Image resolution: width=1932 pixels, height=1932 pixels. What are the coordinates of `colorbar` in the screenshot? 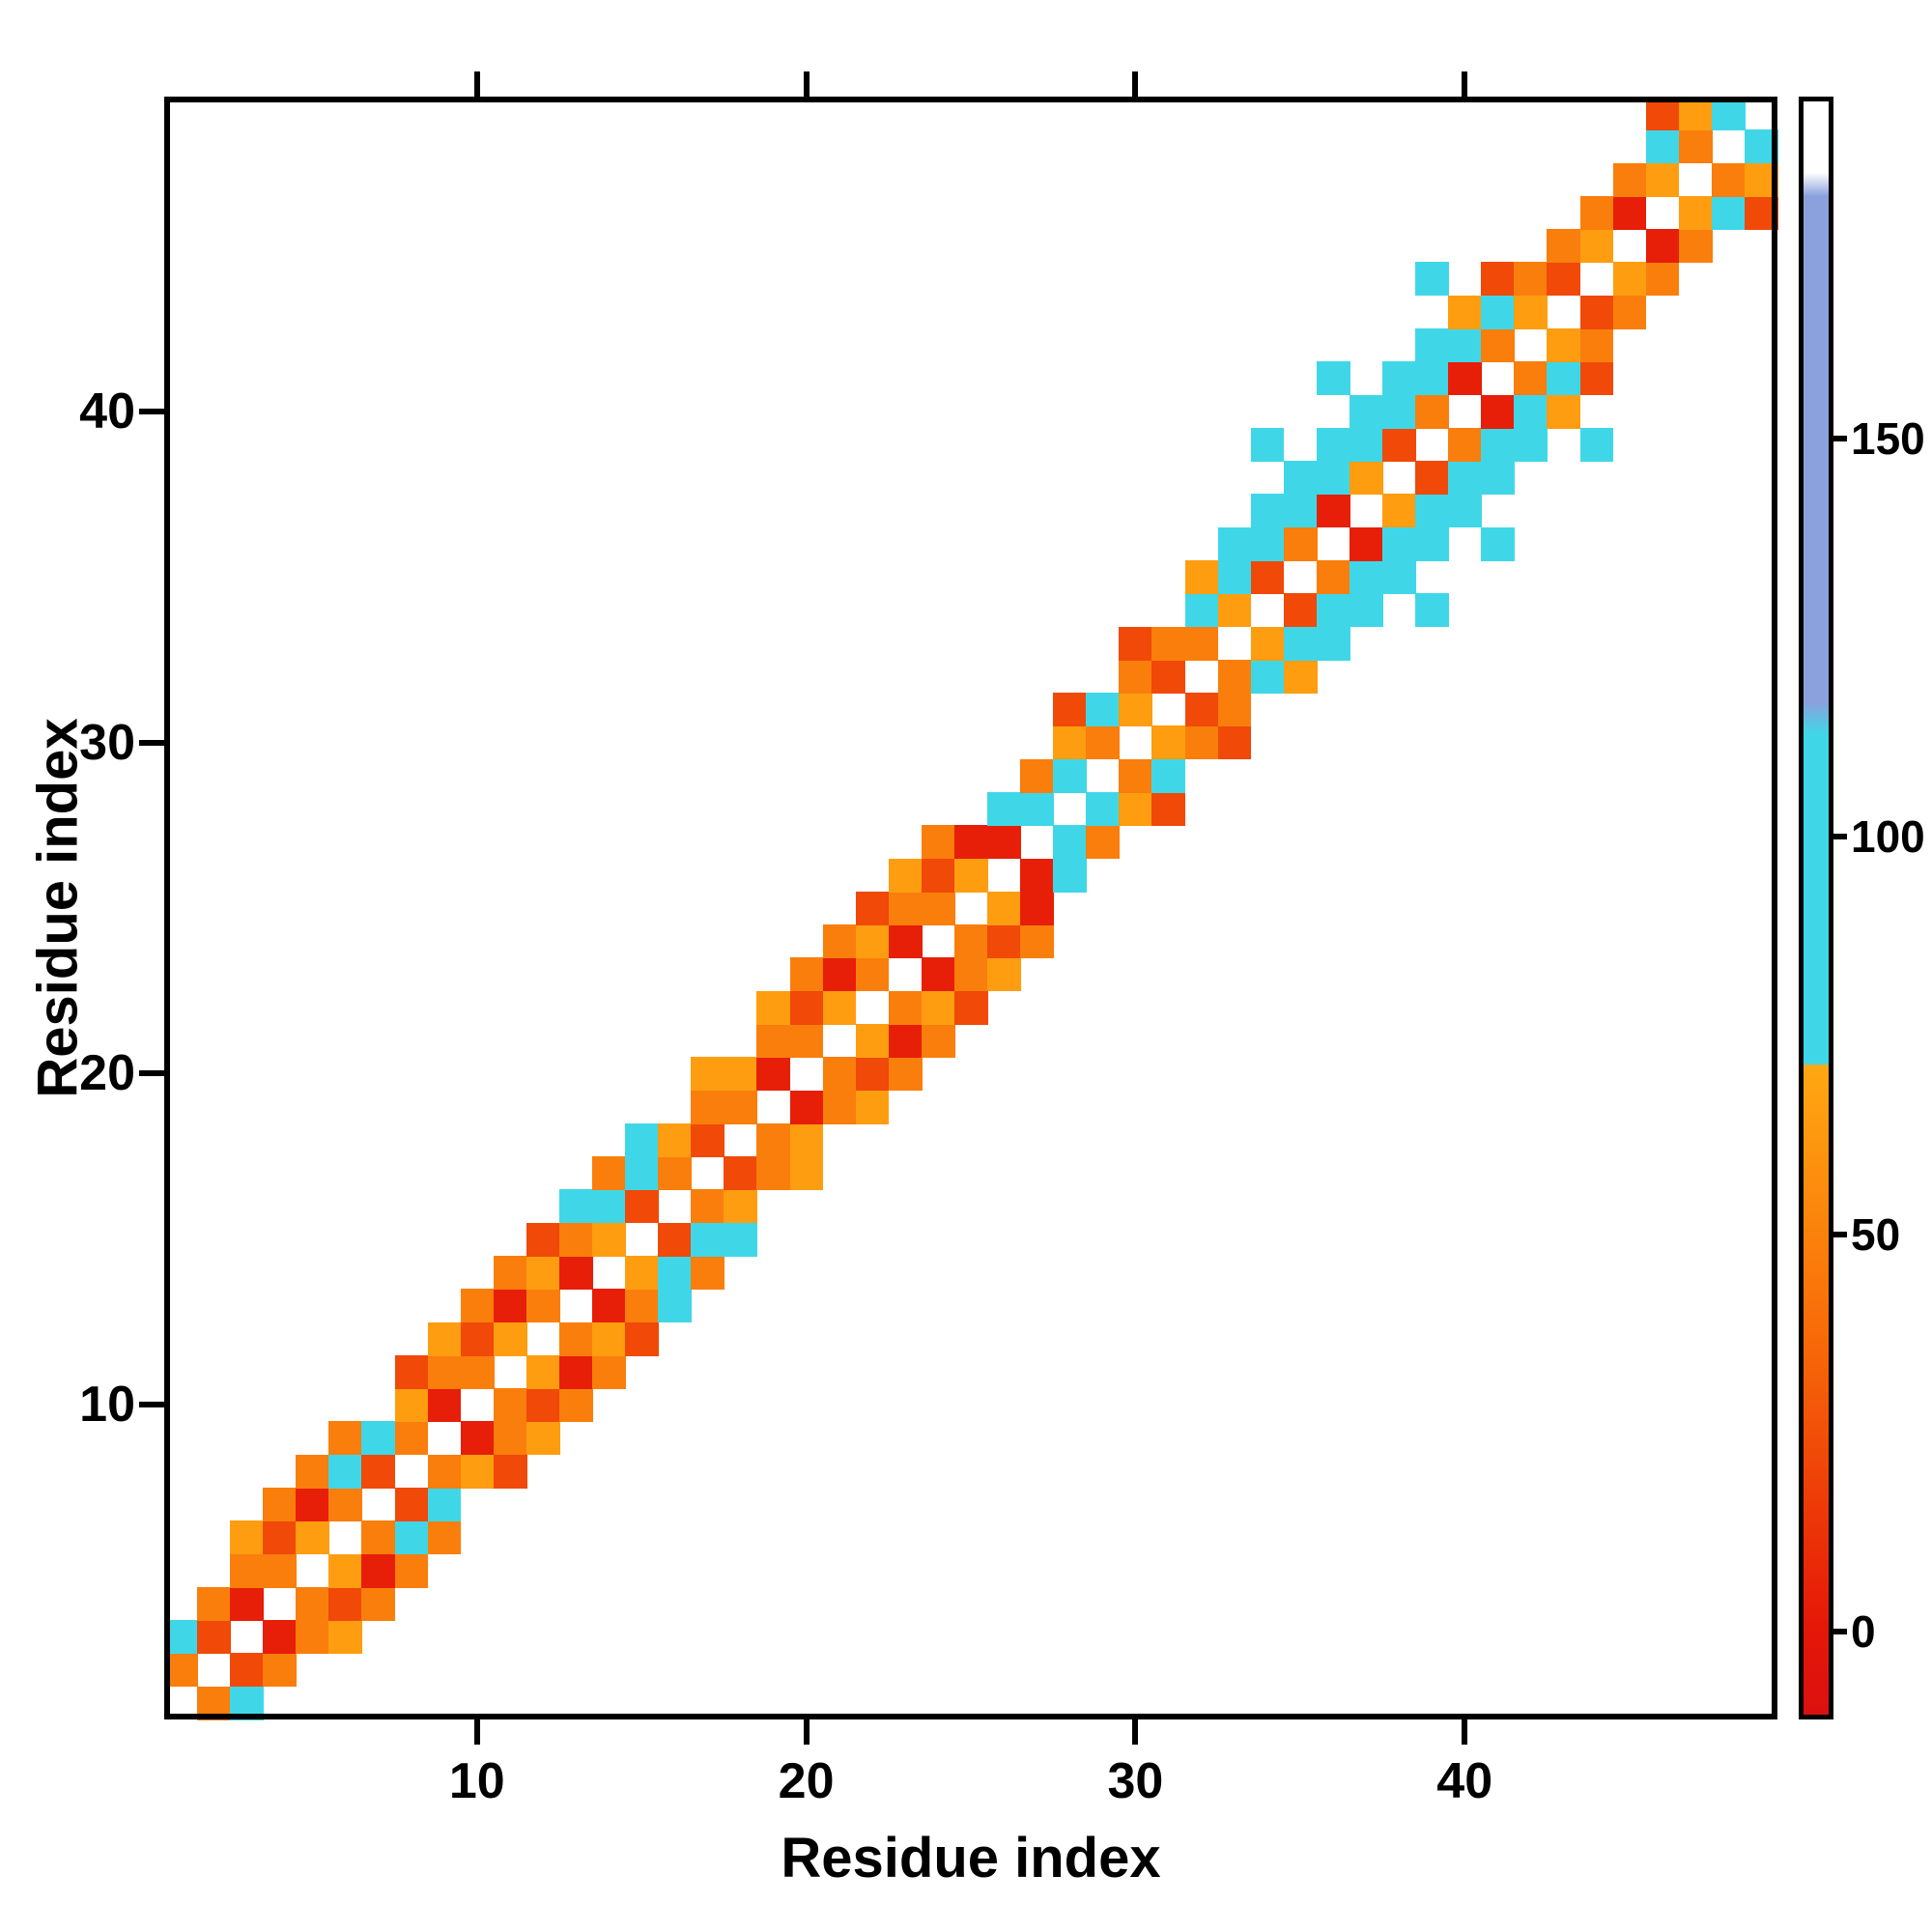 It's located at (1816, 908).